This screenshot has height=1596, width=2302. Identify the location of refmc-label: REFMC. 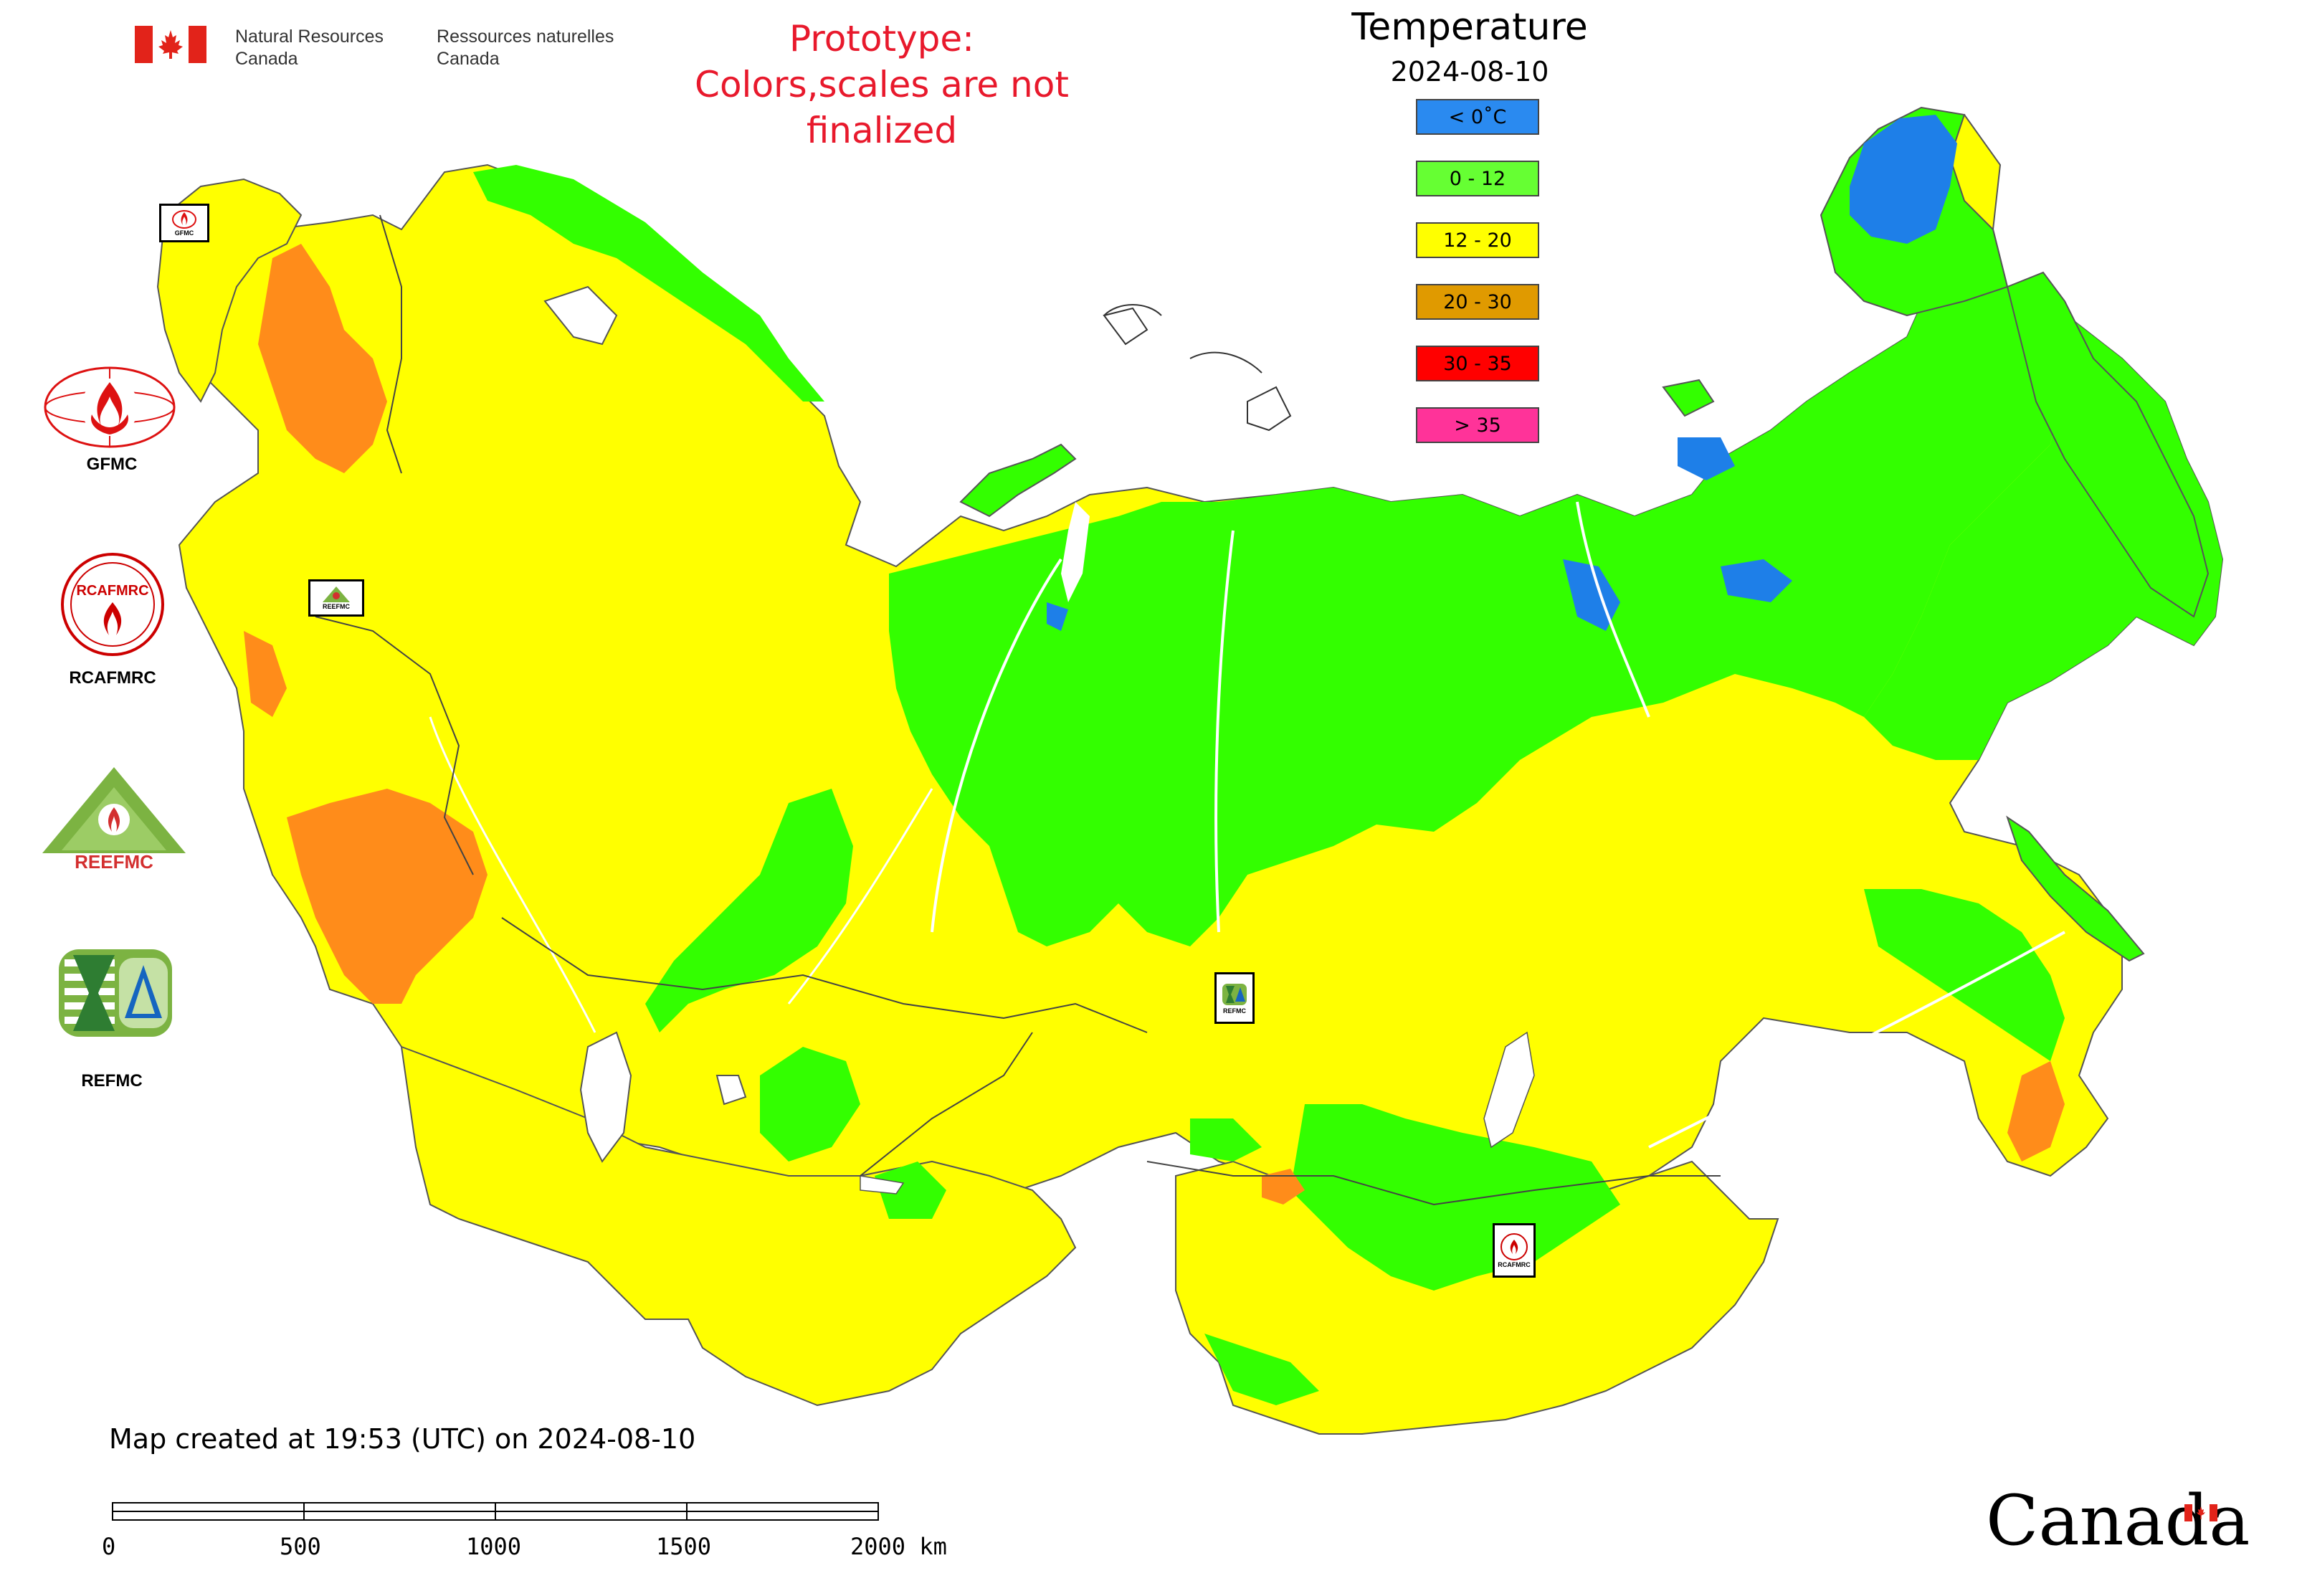
(112, 1081).